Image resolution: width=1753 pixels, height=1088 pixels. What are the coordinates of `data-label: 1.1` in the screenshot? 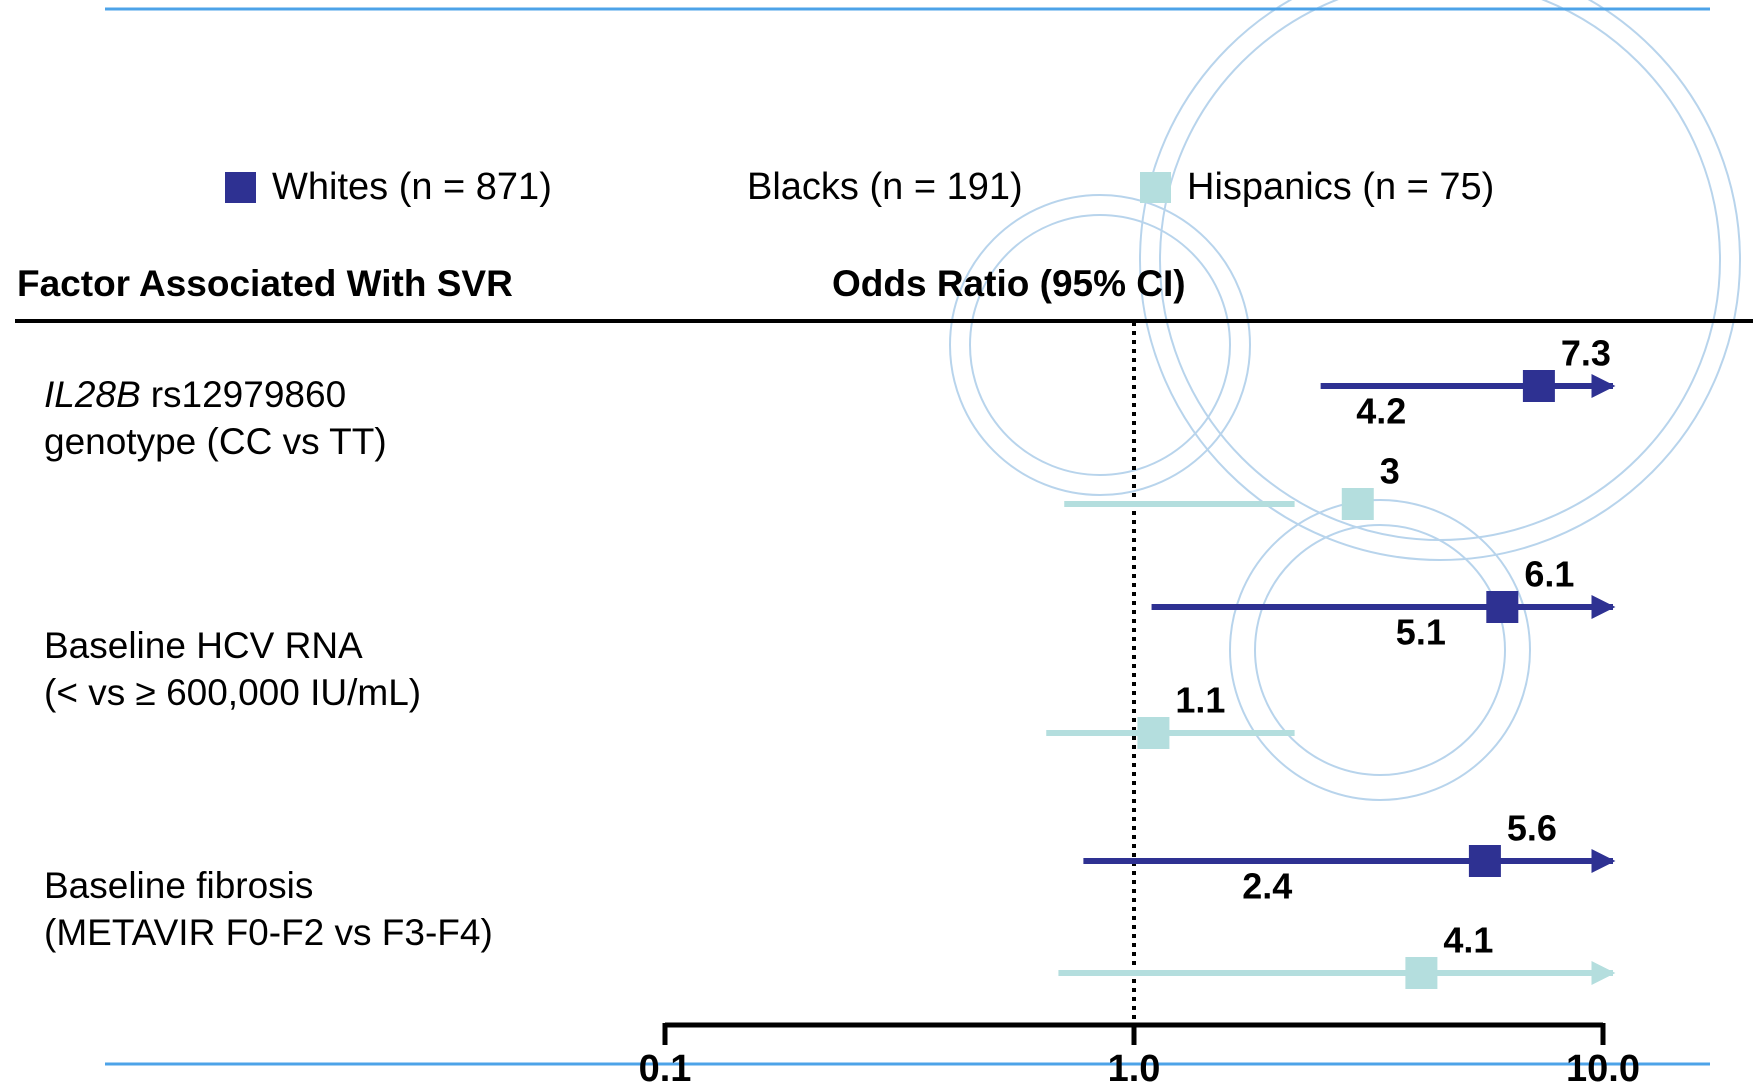 It's located at (1200, 700).